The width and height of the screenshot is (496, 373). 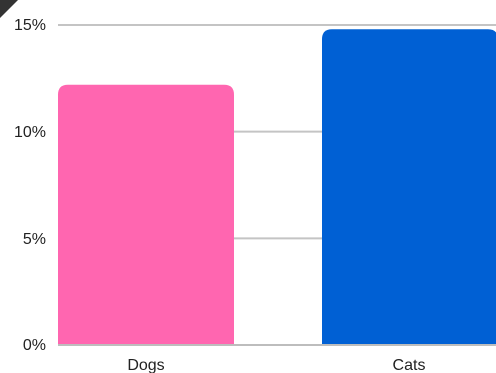 What do you see at coordinates (34, 239) in the screenshot?
I see `y-tick-label-1: 5%` at bounding box center [34, 239].